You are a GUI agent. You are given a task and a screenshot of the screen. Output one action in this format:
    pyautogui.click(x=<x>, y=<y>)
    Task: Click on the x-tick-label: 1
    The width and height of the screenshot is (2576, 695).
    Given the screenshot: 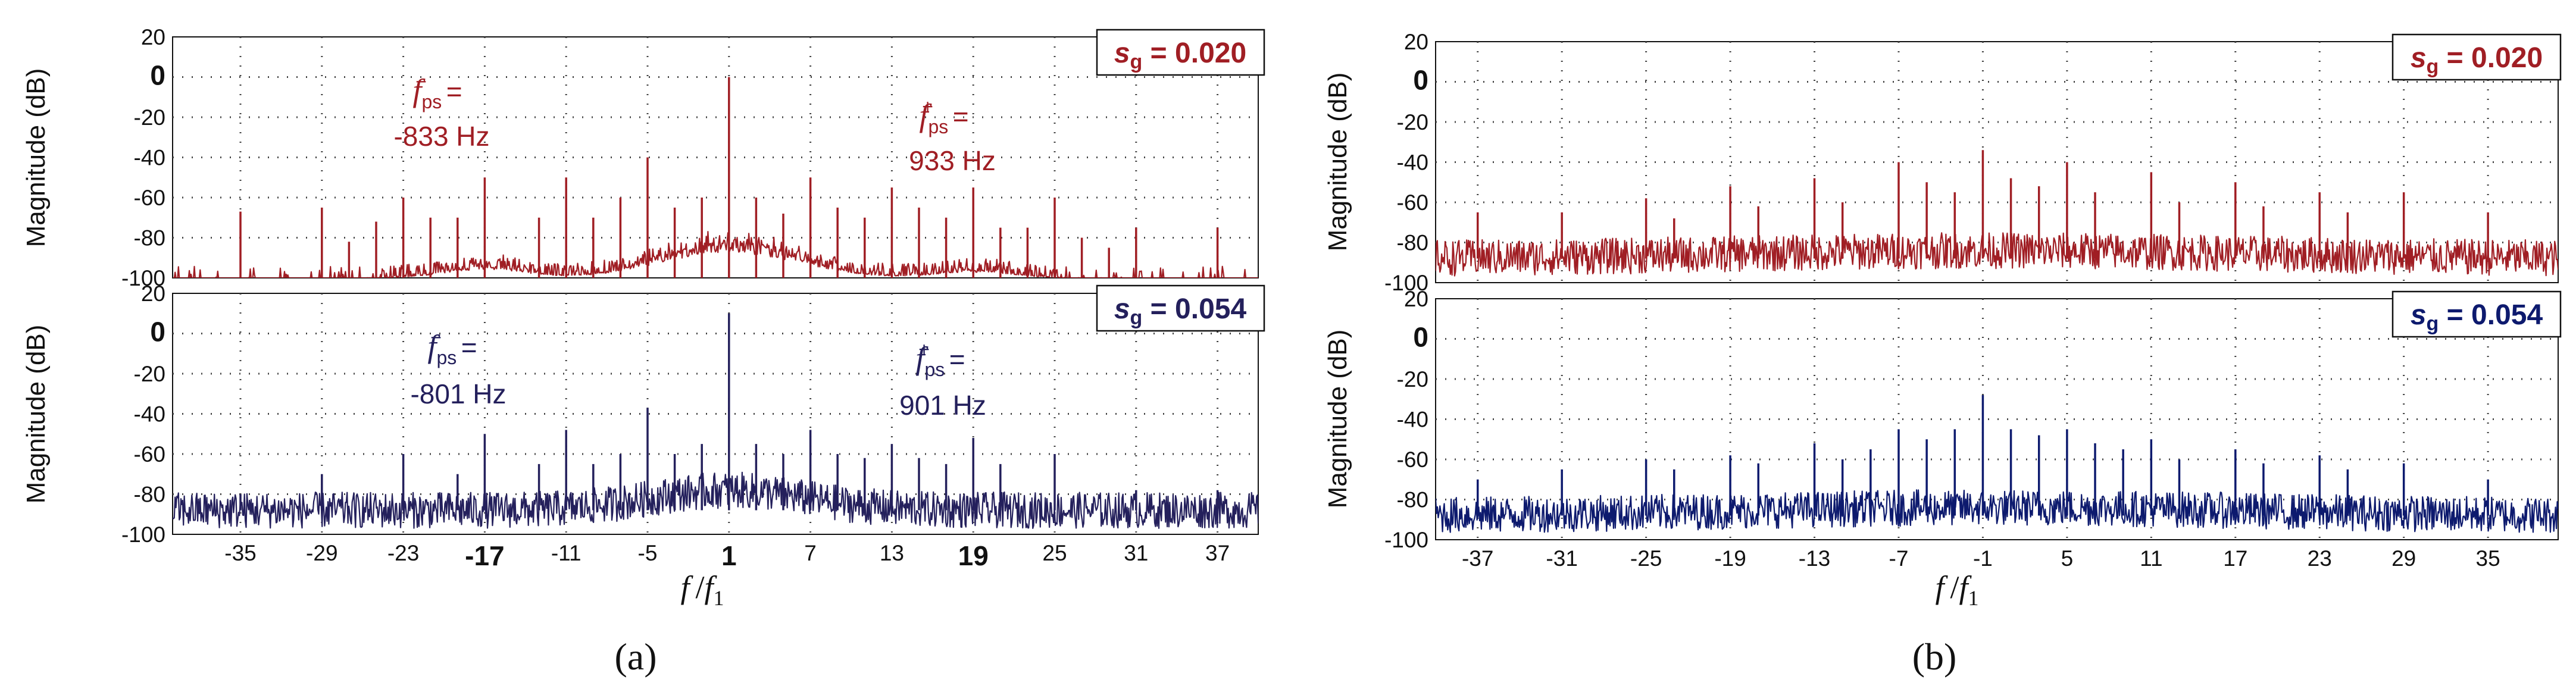 What is the action you would take?
    pyautogui.click(x=729, y=555)
    